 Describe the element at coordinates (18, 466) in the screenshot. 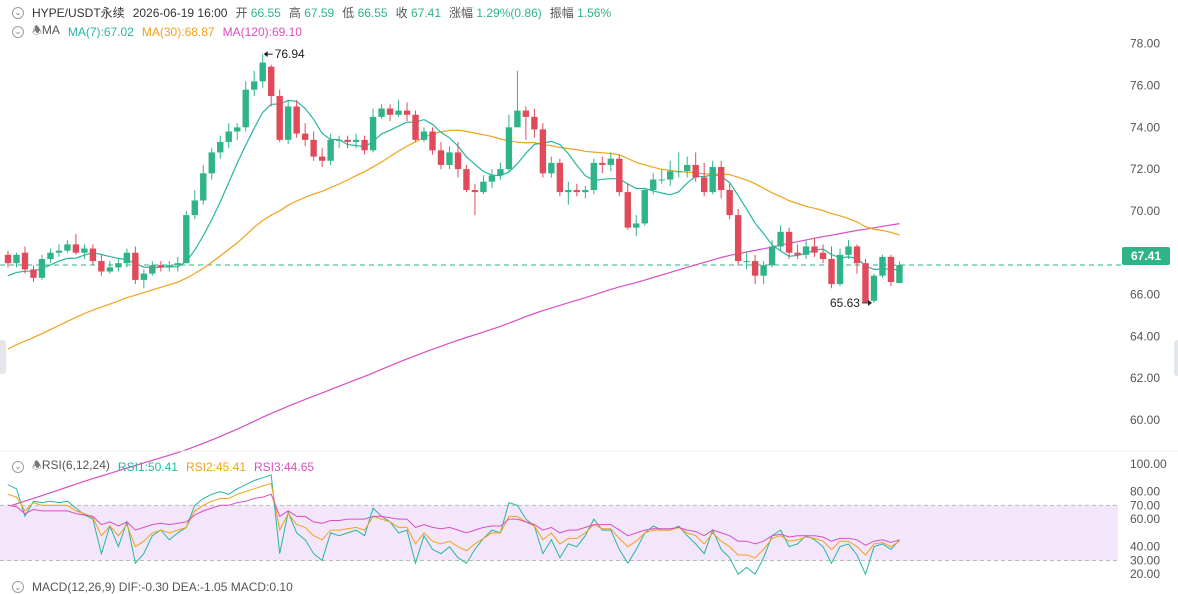

I see `rsi-collapse-icon: ⌄` at that location.